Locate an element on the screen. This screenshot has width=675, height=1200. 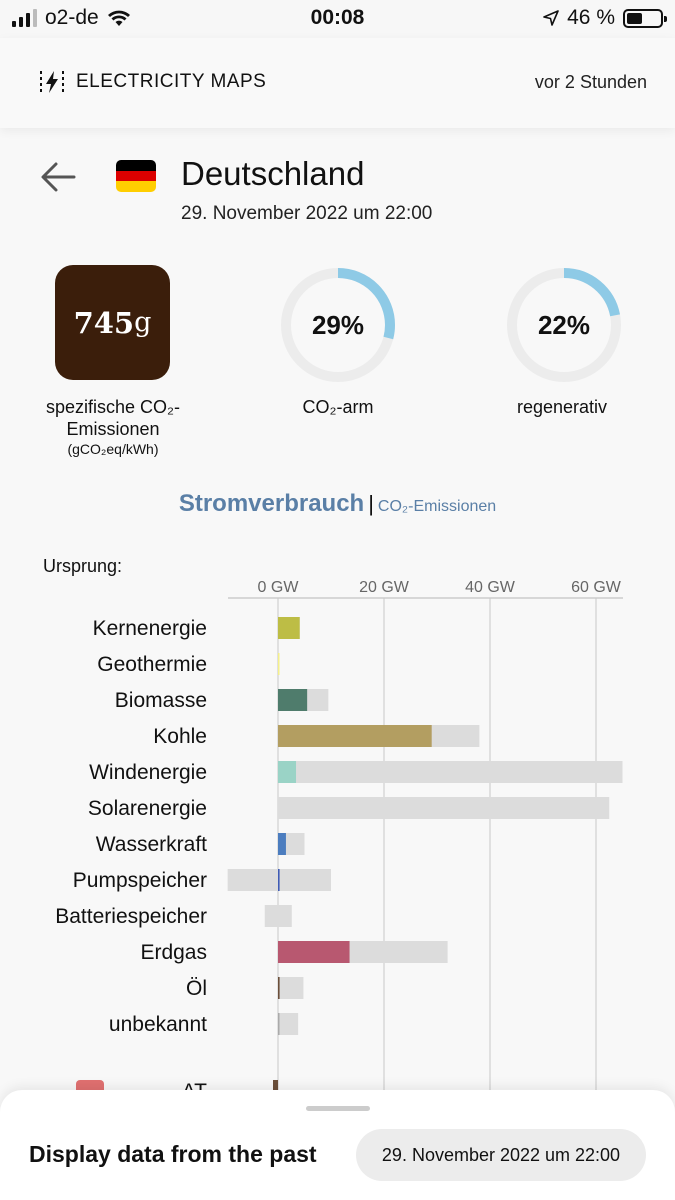
logo-text: ELECTRICITY MAPS is located at coordinates (171, 81).